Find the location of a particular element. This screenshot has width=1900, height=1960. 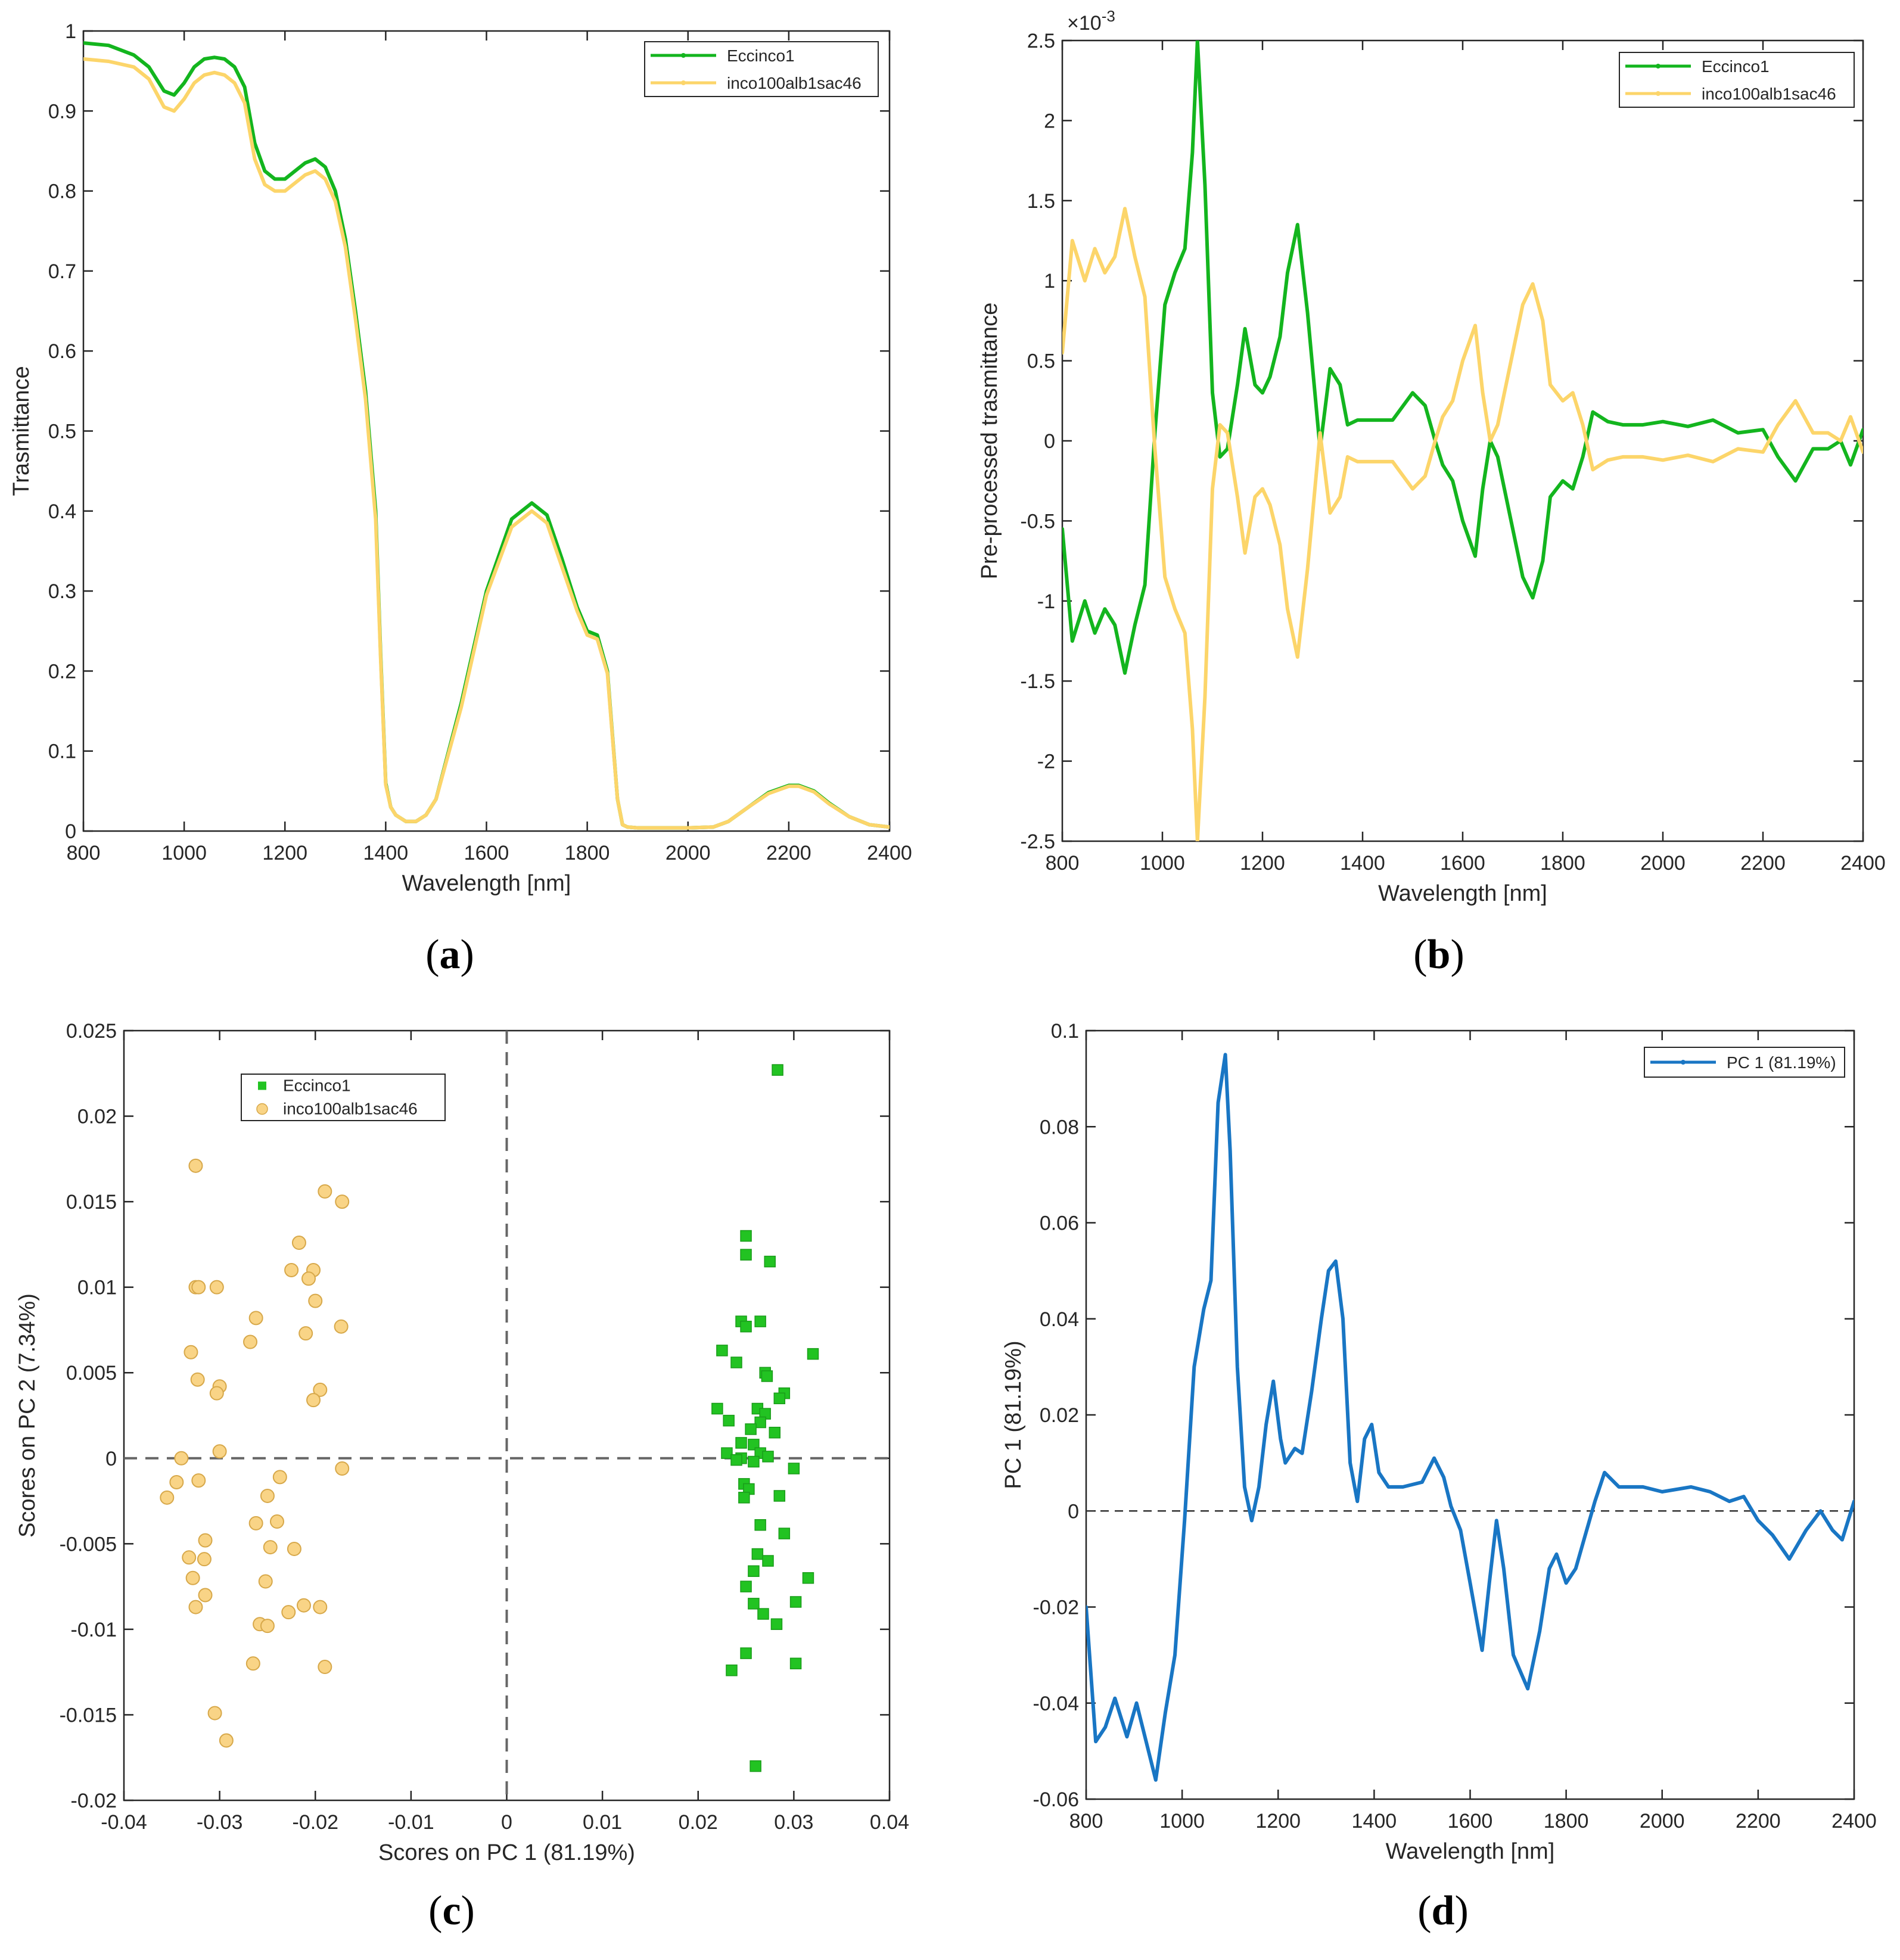

x-tick-label: 0.02 is located at coordinates (699, 1822).